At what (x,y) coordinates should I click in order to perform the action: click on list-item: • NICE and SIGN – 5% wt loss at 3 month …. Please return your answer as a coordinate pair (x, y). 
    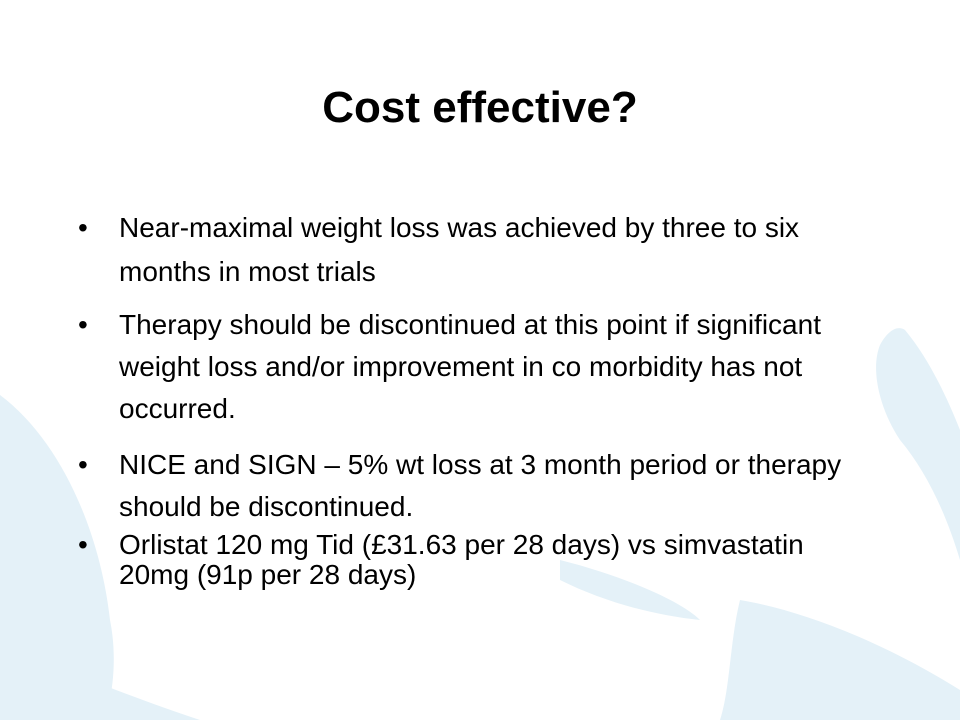
    Looking at the image, I should click on (478, 486).